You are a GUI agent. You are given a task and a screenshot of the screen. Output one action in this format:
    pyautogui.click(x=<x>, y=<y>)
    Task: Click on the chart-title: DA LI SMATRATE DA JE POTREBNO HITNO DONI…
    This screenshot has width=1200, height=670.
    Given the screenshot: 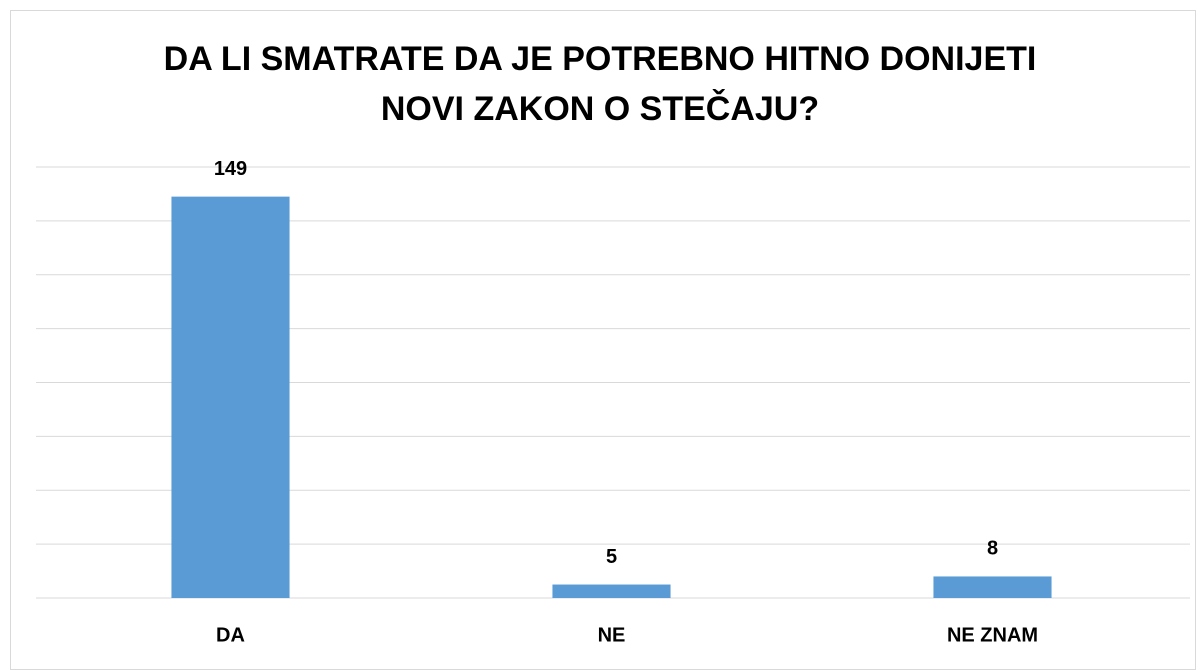 What is the action you would take?
    pyautogui.click(x=600, y=84)
    